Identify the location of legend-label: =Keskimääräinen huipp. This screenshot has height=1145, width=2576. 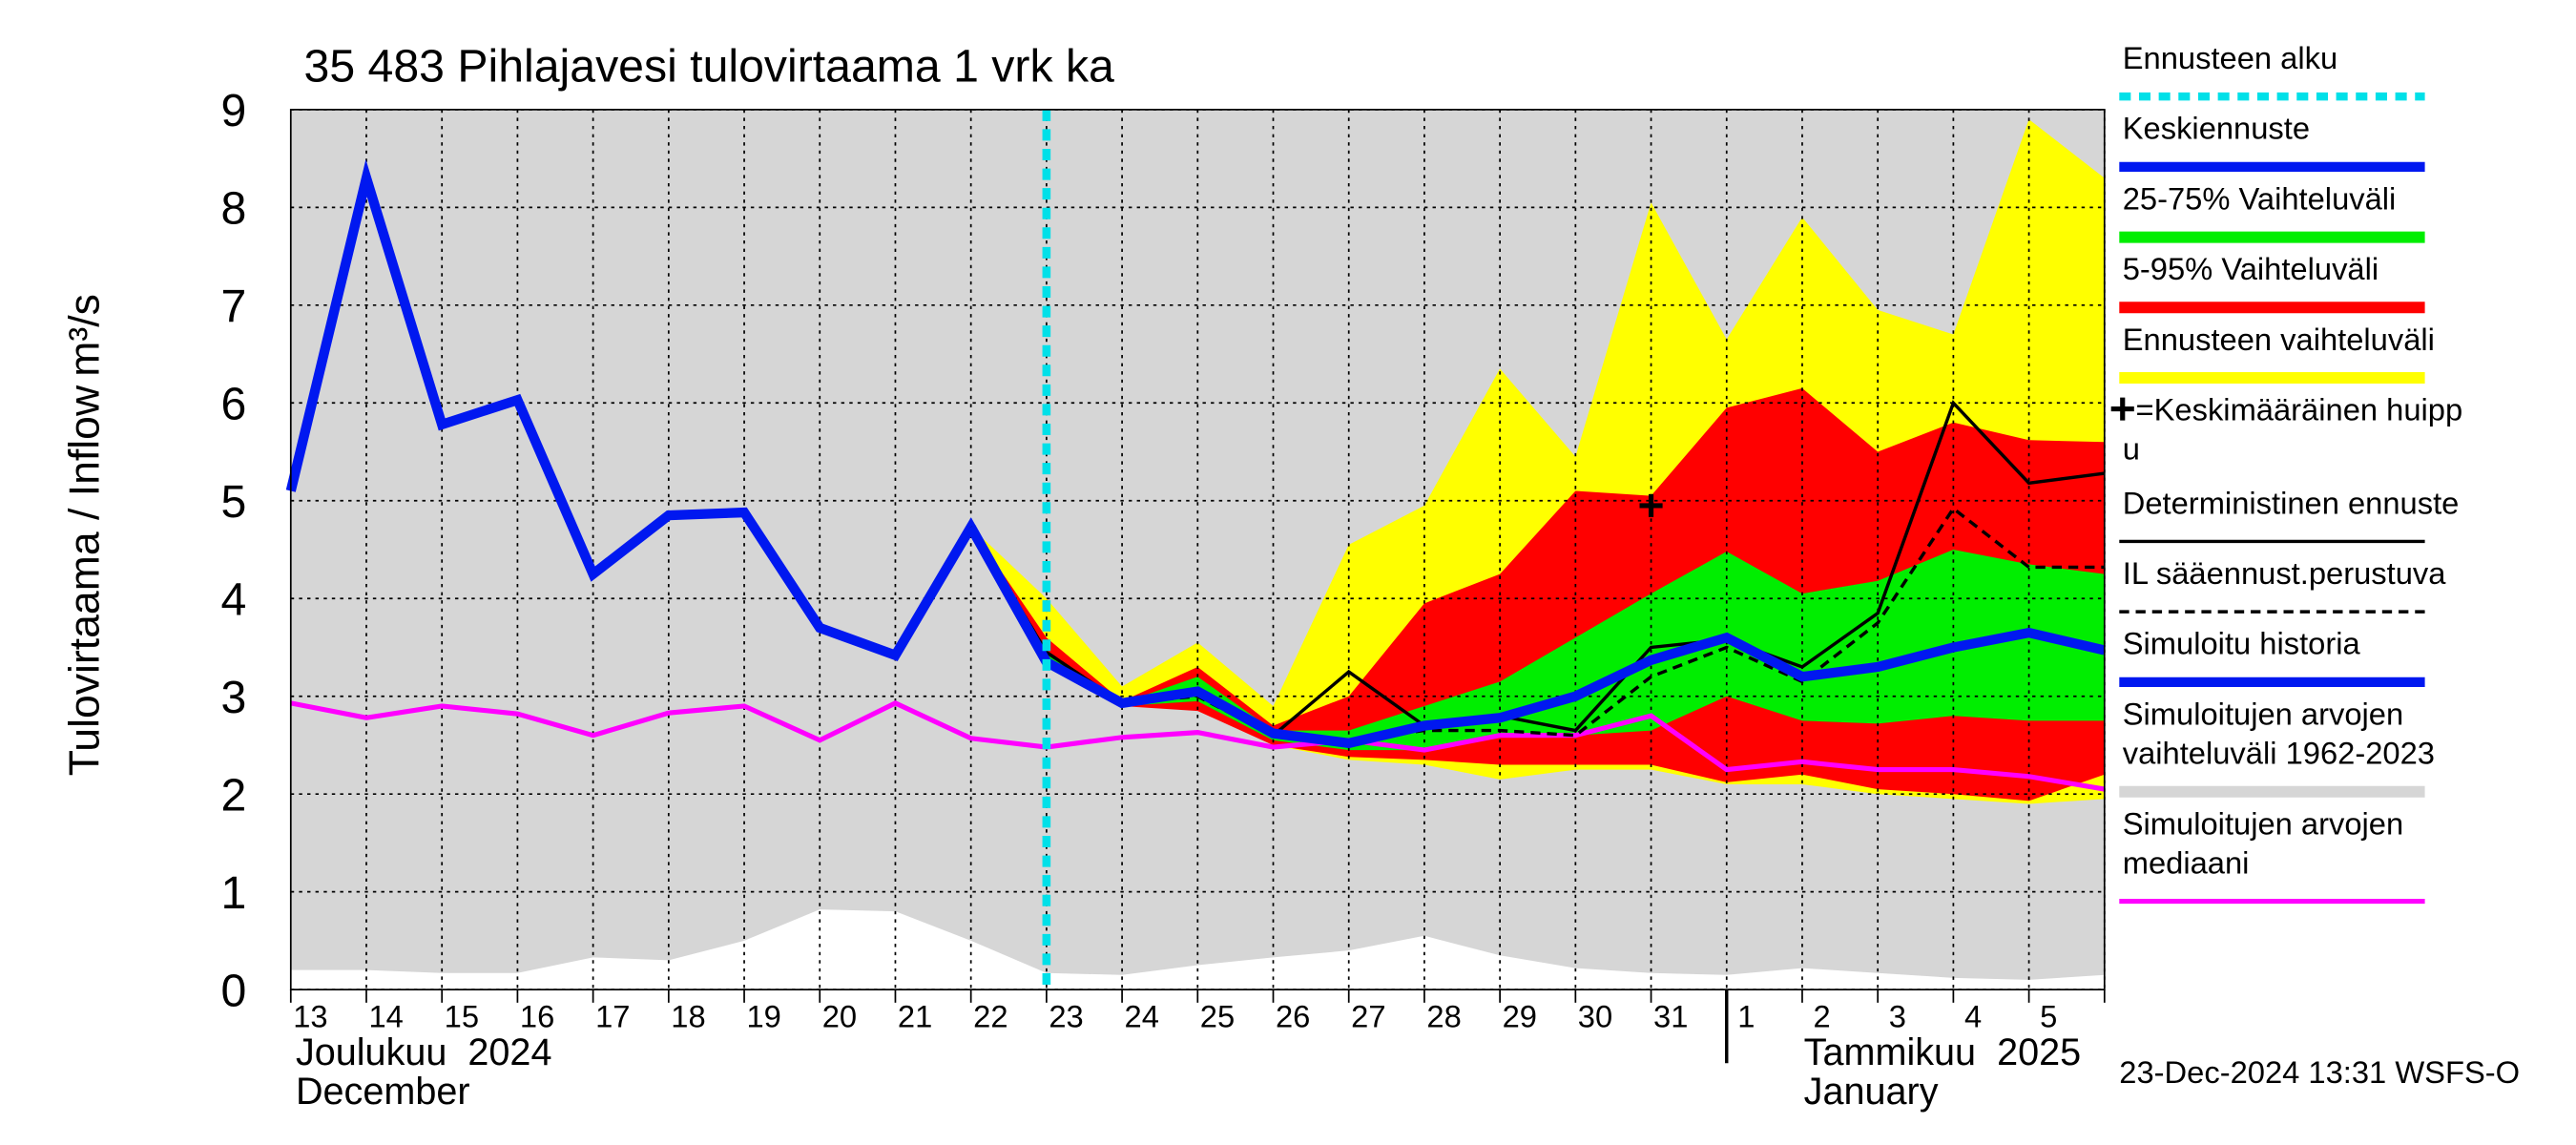
(2299, 409).